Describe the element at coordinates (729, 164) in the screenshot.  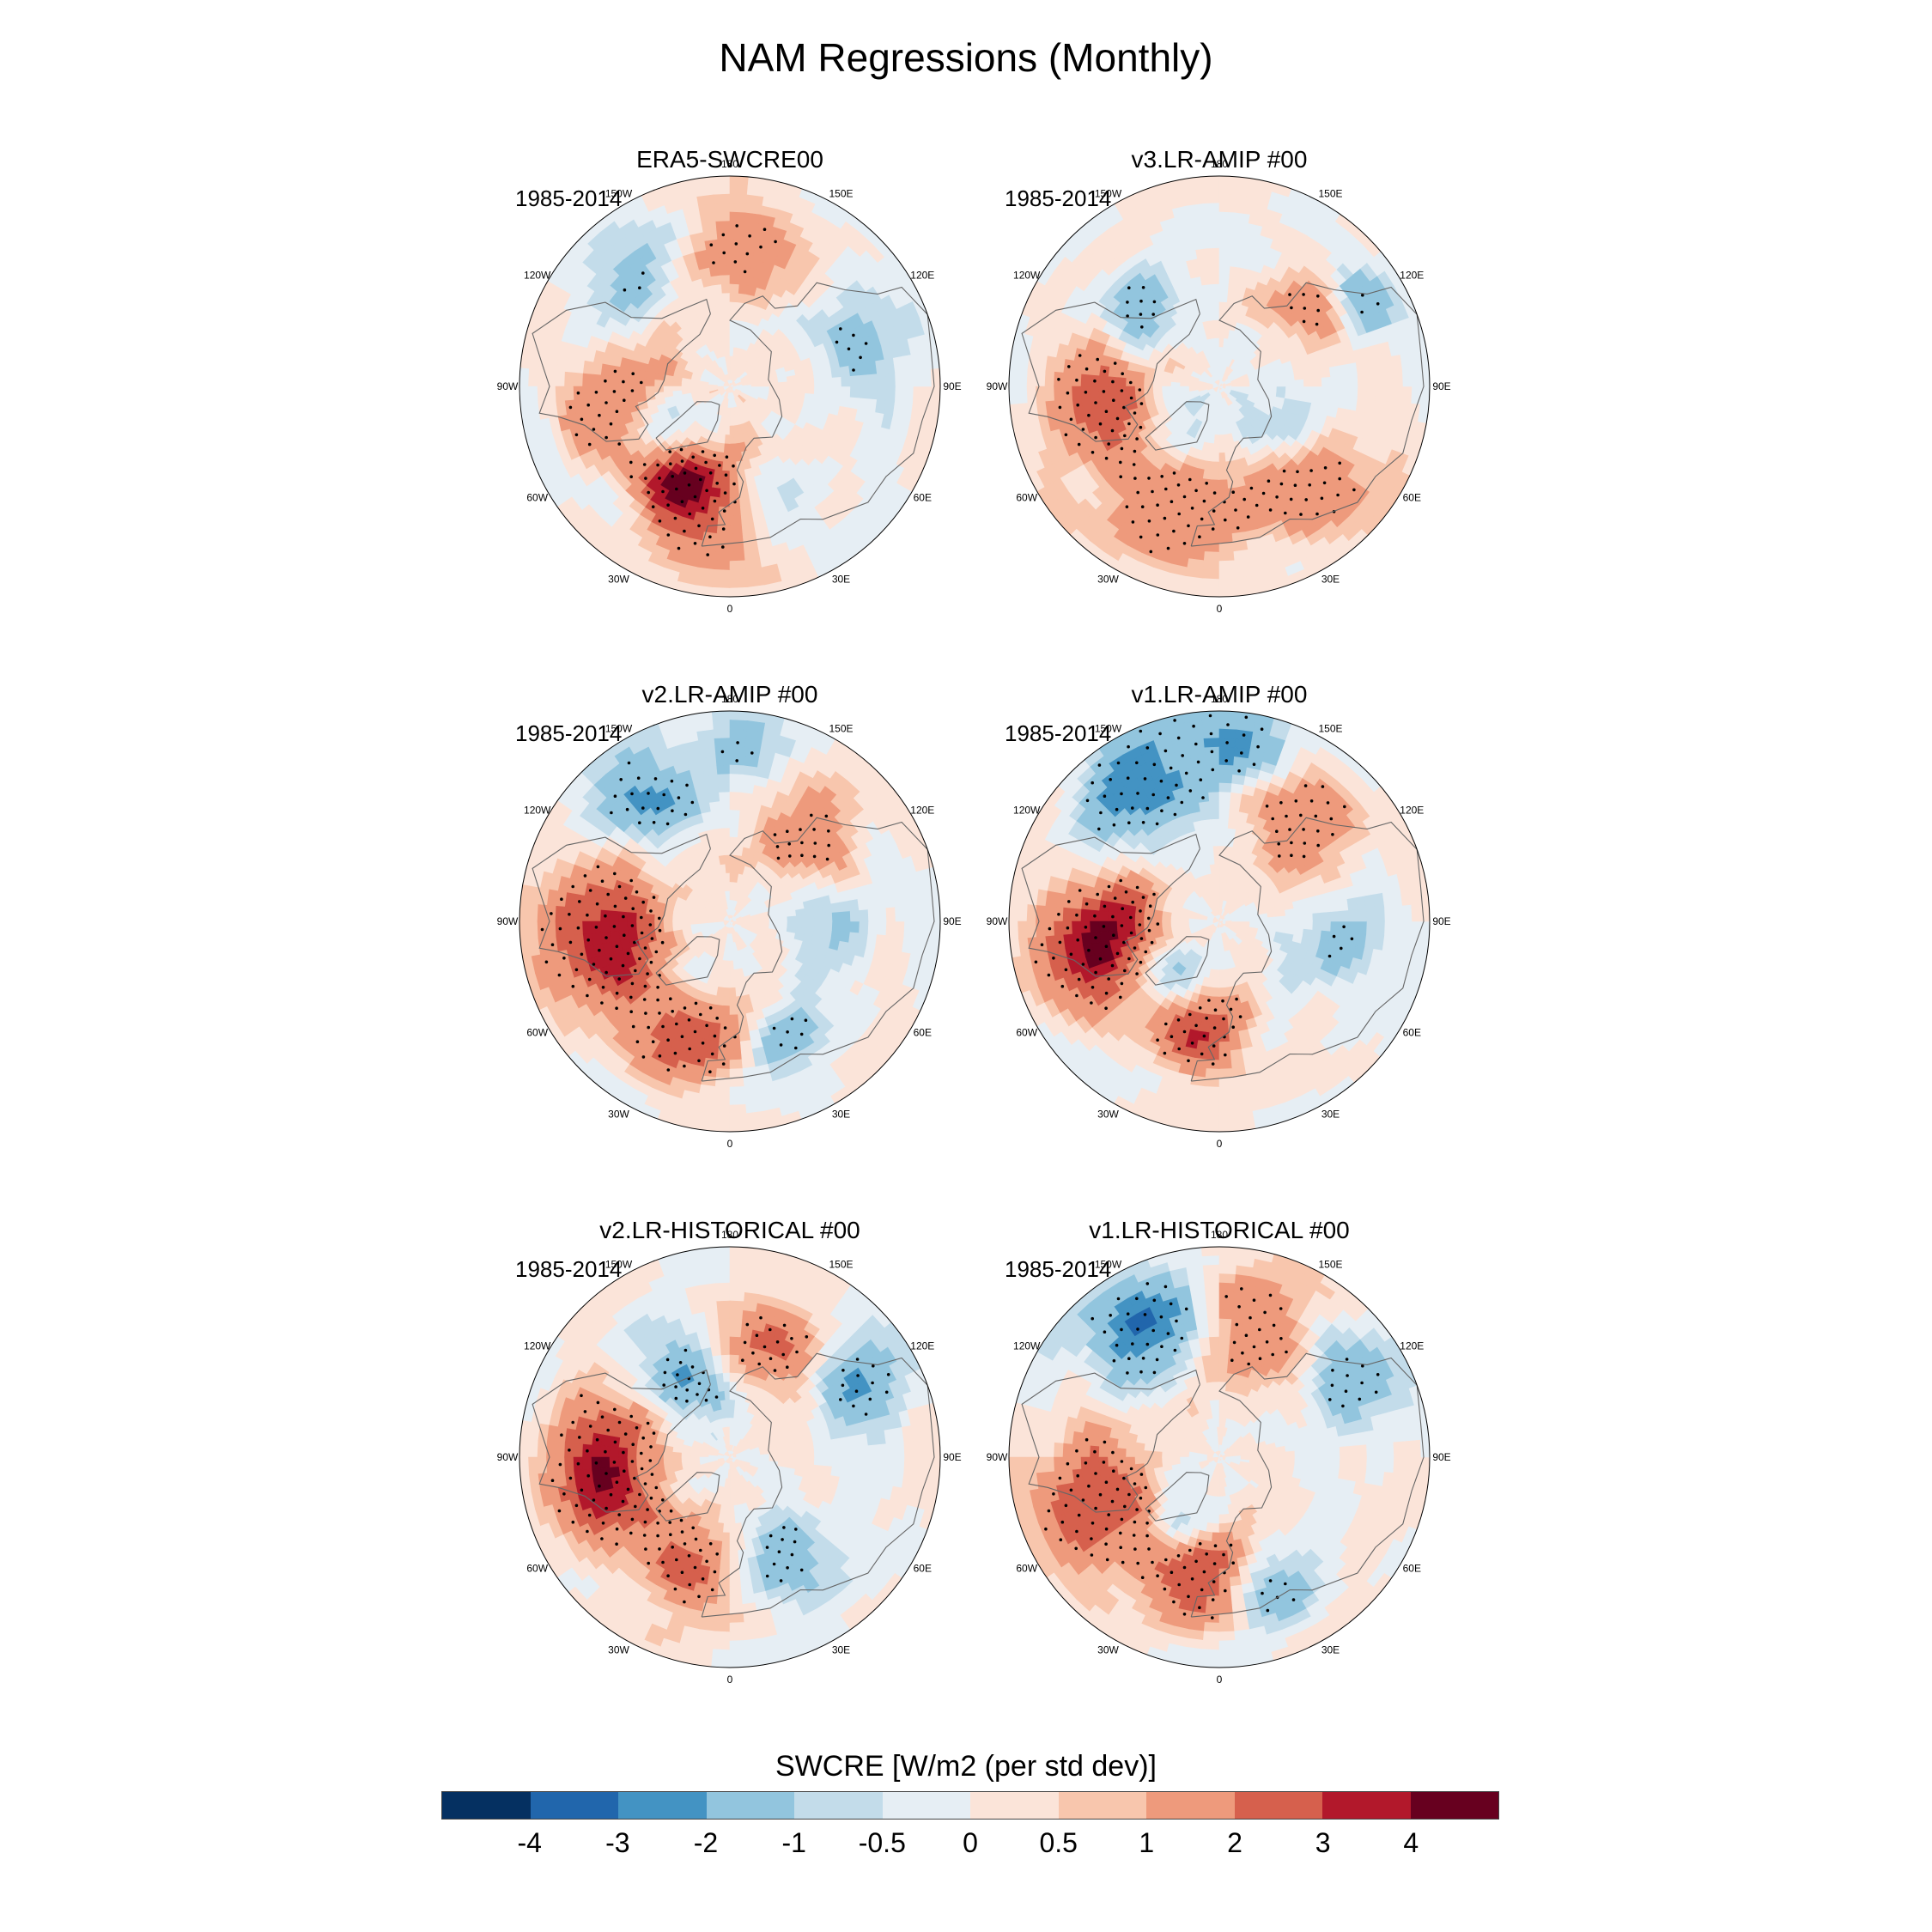
I see `longitude-label: 180` at that location.